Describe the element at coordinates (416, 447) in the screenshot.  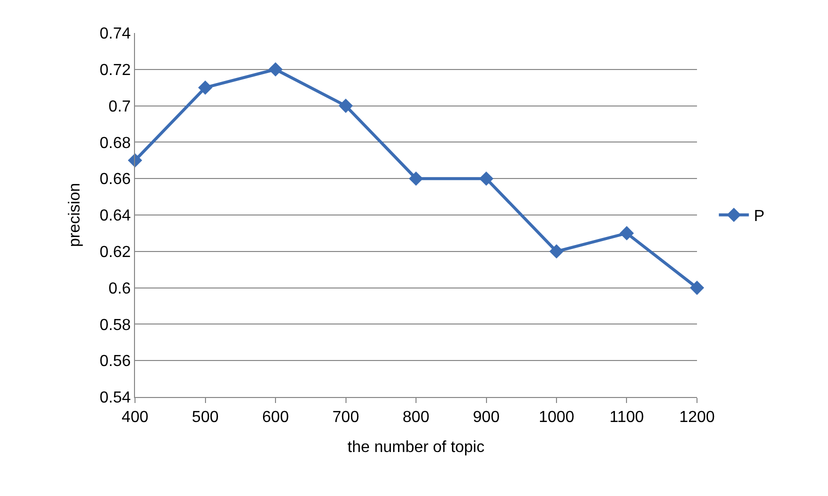
I see `x-axis-title: the number of topic` at that location.